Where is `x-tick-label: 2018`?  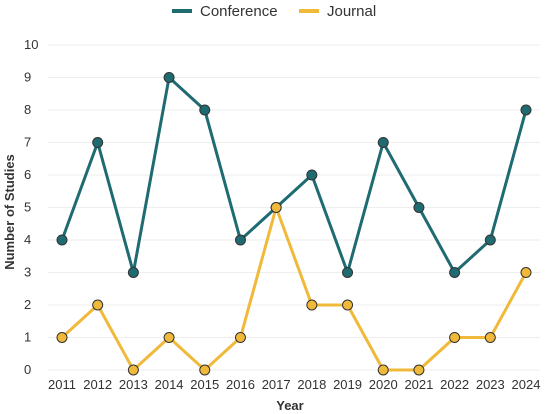
x-tick-label: 2018 is located at coordinates (311, 384).